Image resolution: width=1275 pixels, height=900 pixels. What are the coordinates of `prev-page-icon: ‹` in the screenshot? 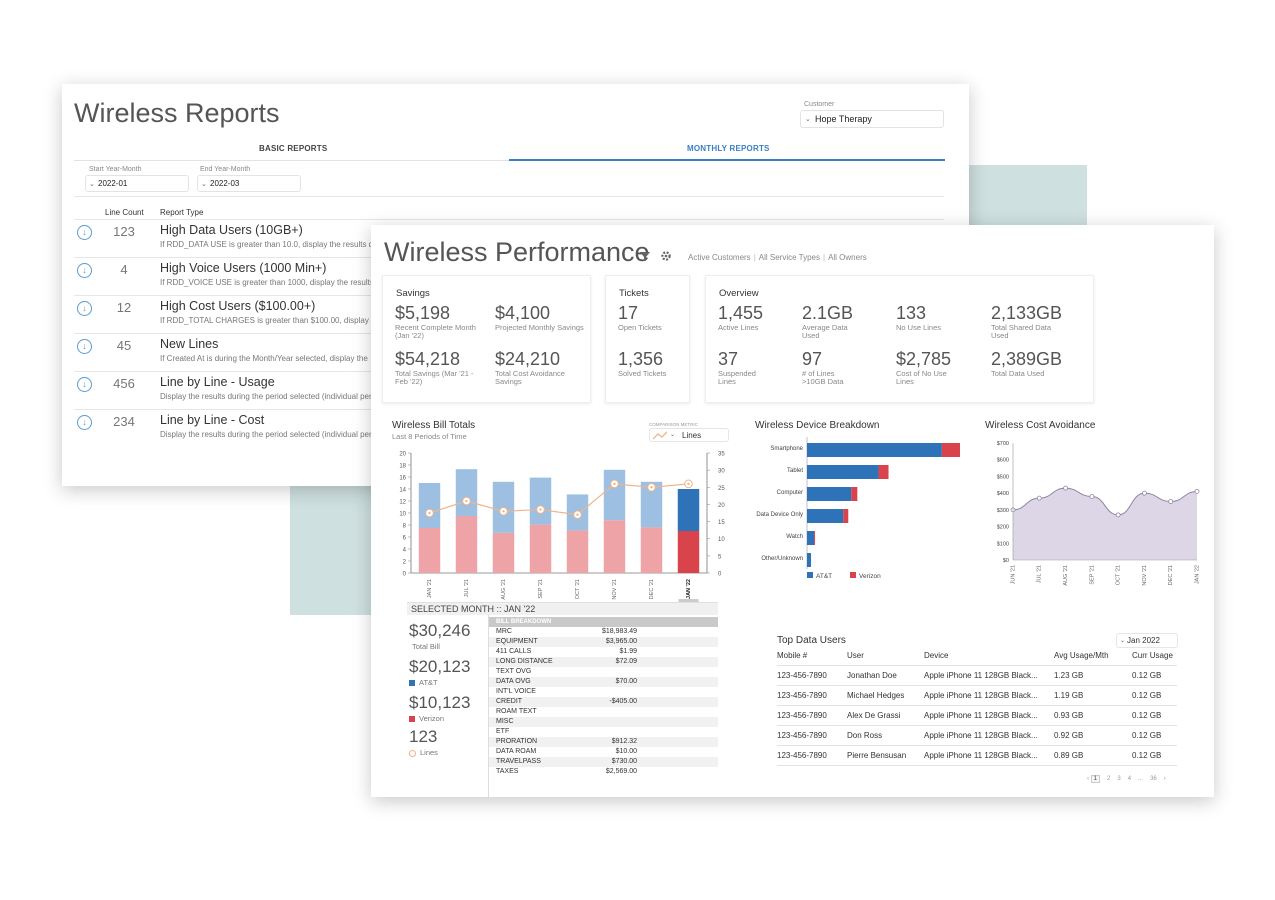 It's located at (1089, 779).